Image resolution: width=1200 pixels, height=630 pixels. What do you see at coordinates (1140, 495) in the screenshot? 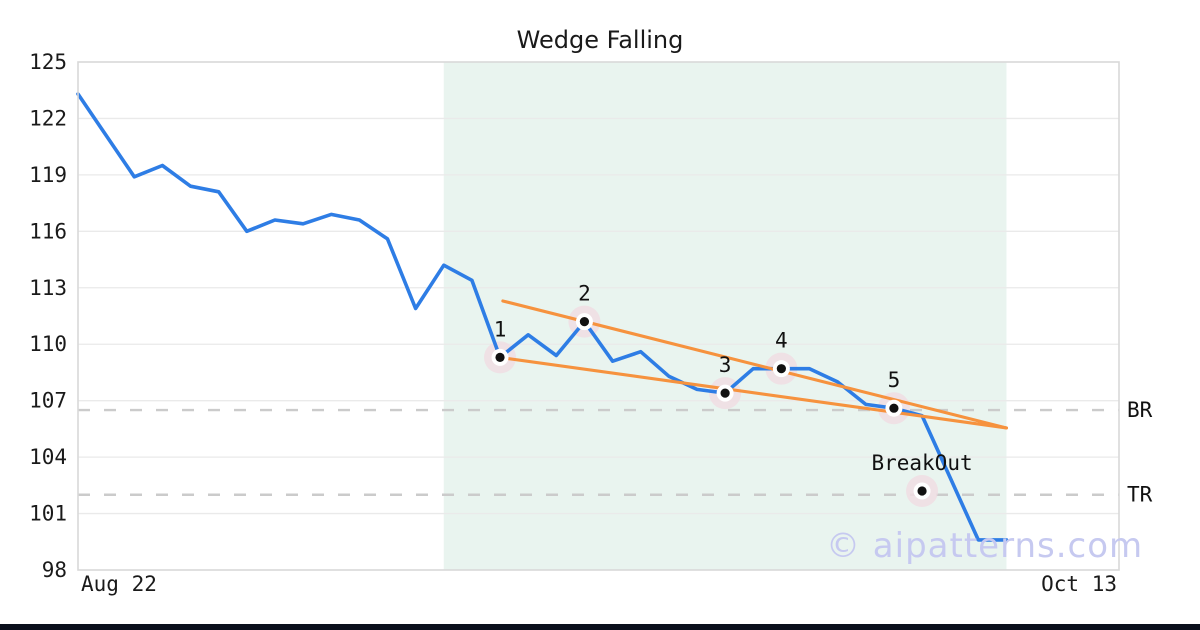
I see `level-label-tr: TR` at bounding box center [1140, 495].